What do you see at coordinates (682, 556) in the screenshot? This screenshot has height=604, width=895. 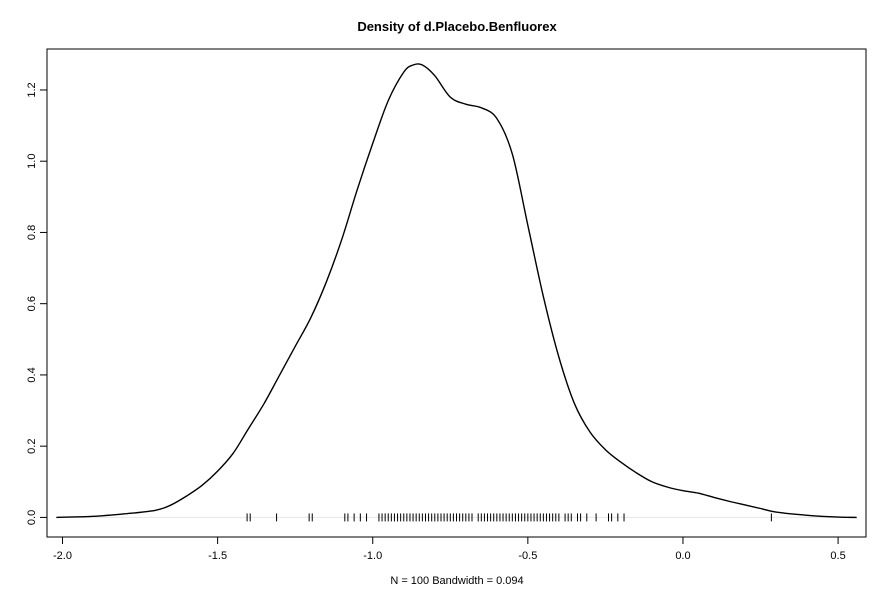 I see `x-tick-label: 0.0` at bounding box center [682, 556].